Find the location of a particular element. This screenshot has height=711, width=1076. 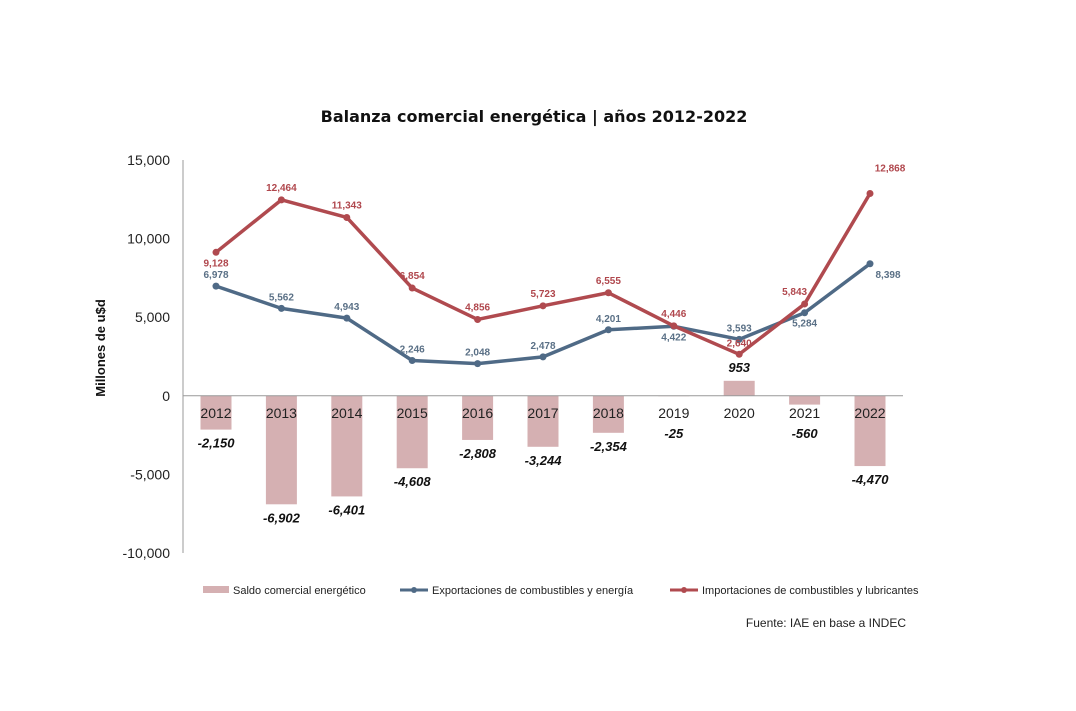

point-importaciones-2015 is located at coordinates (412, 288).